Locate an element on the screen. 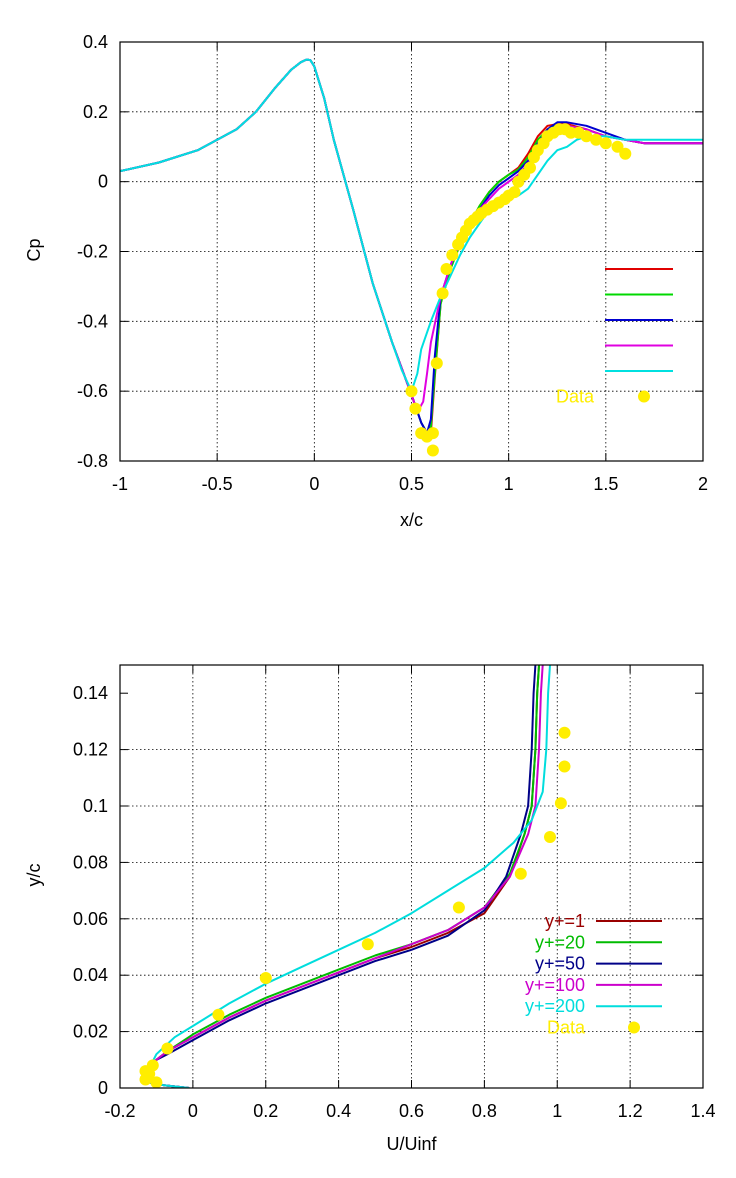 The image size is (736, 1178). y-axis-label: y/c is located at coordinates (34, 874).